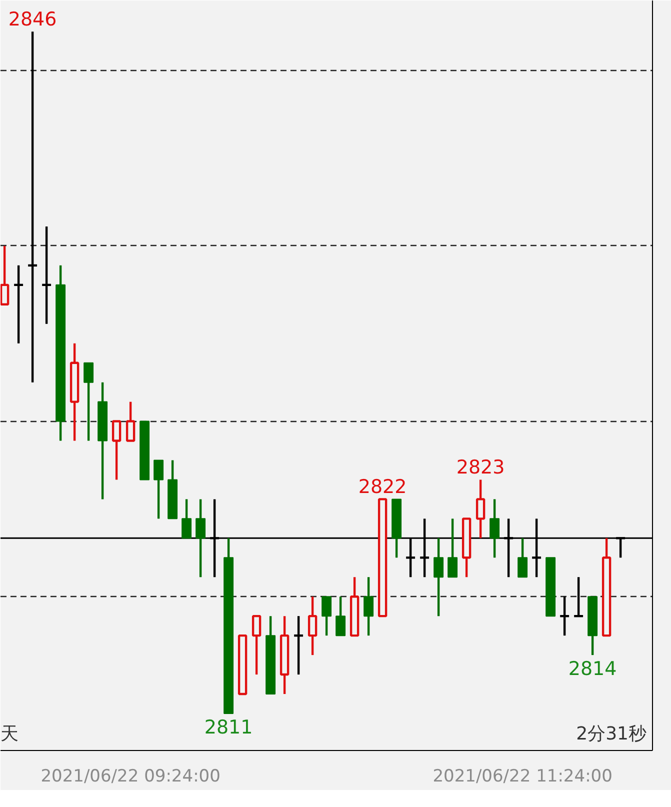 This screenshot has height=807, width=671. What do you see at coordinates (228, 727) in the screenshot?
I see `annotation: 2811` at bounding box center [228, 727].